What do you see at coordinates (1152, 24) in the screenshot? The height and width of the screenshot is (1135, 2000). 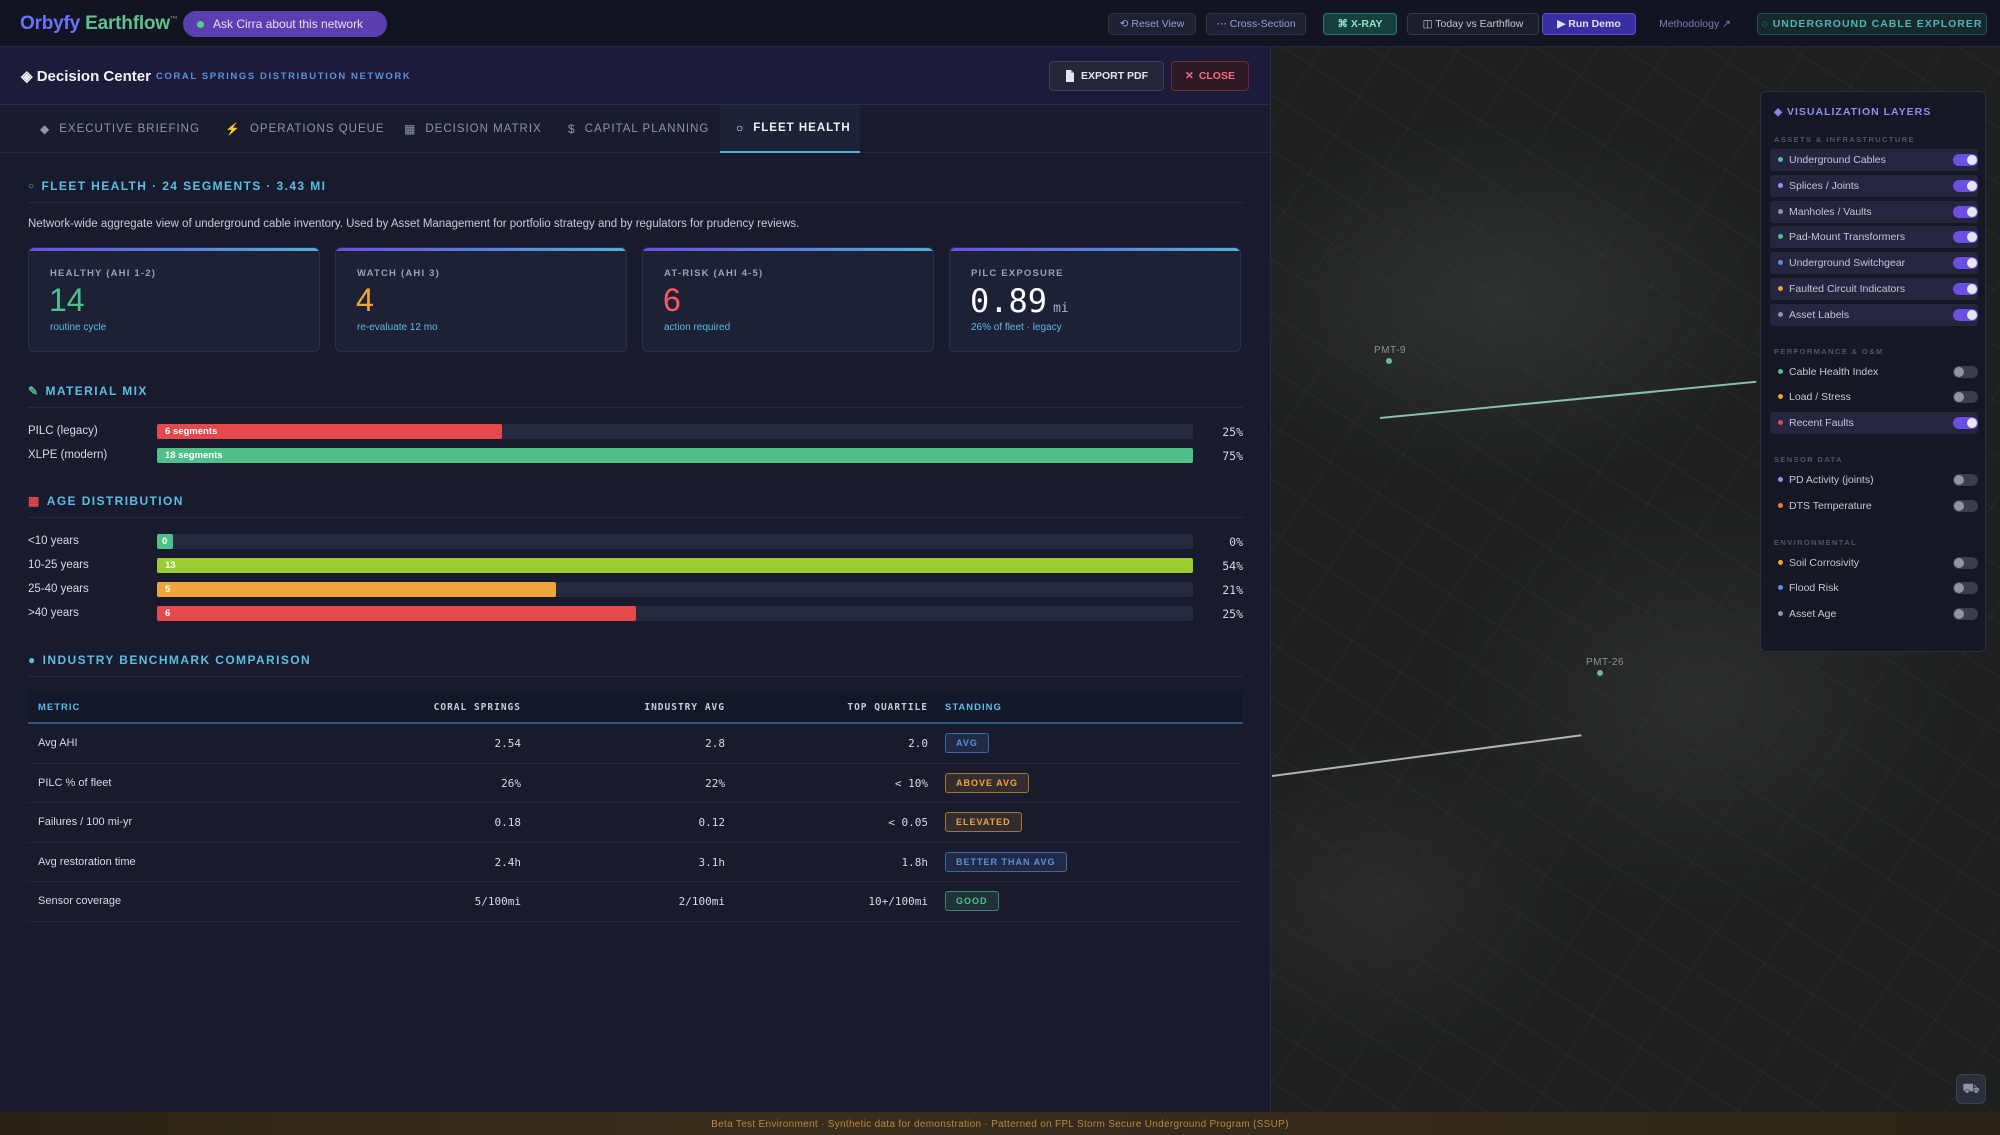 I see `reset-view-button: ⟲ Reset View` at bounding box center [1152, 24].